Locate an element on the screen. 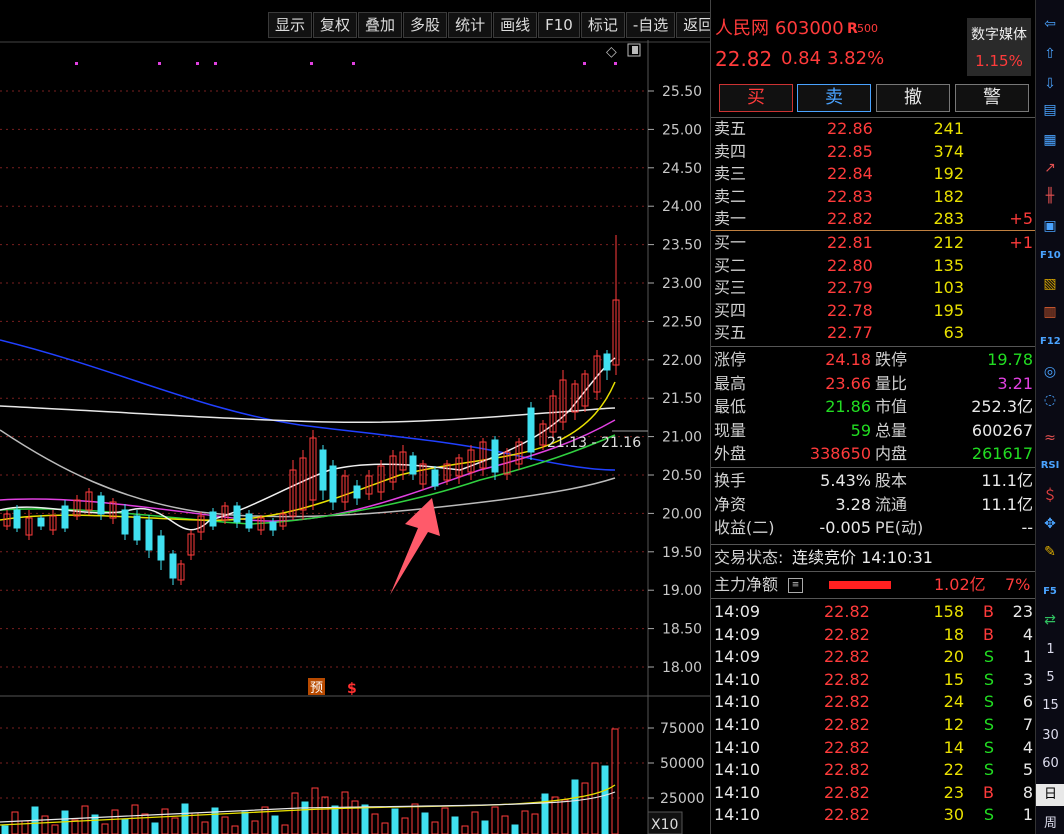  tick-volume: 15 is located at coordinates (953, 679).